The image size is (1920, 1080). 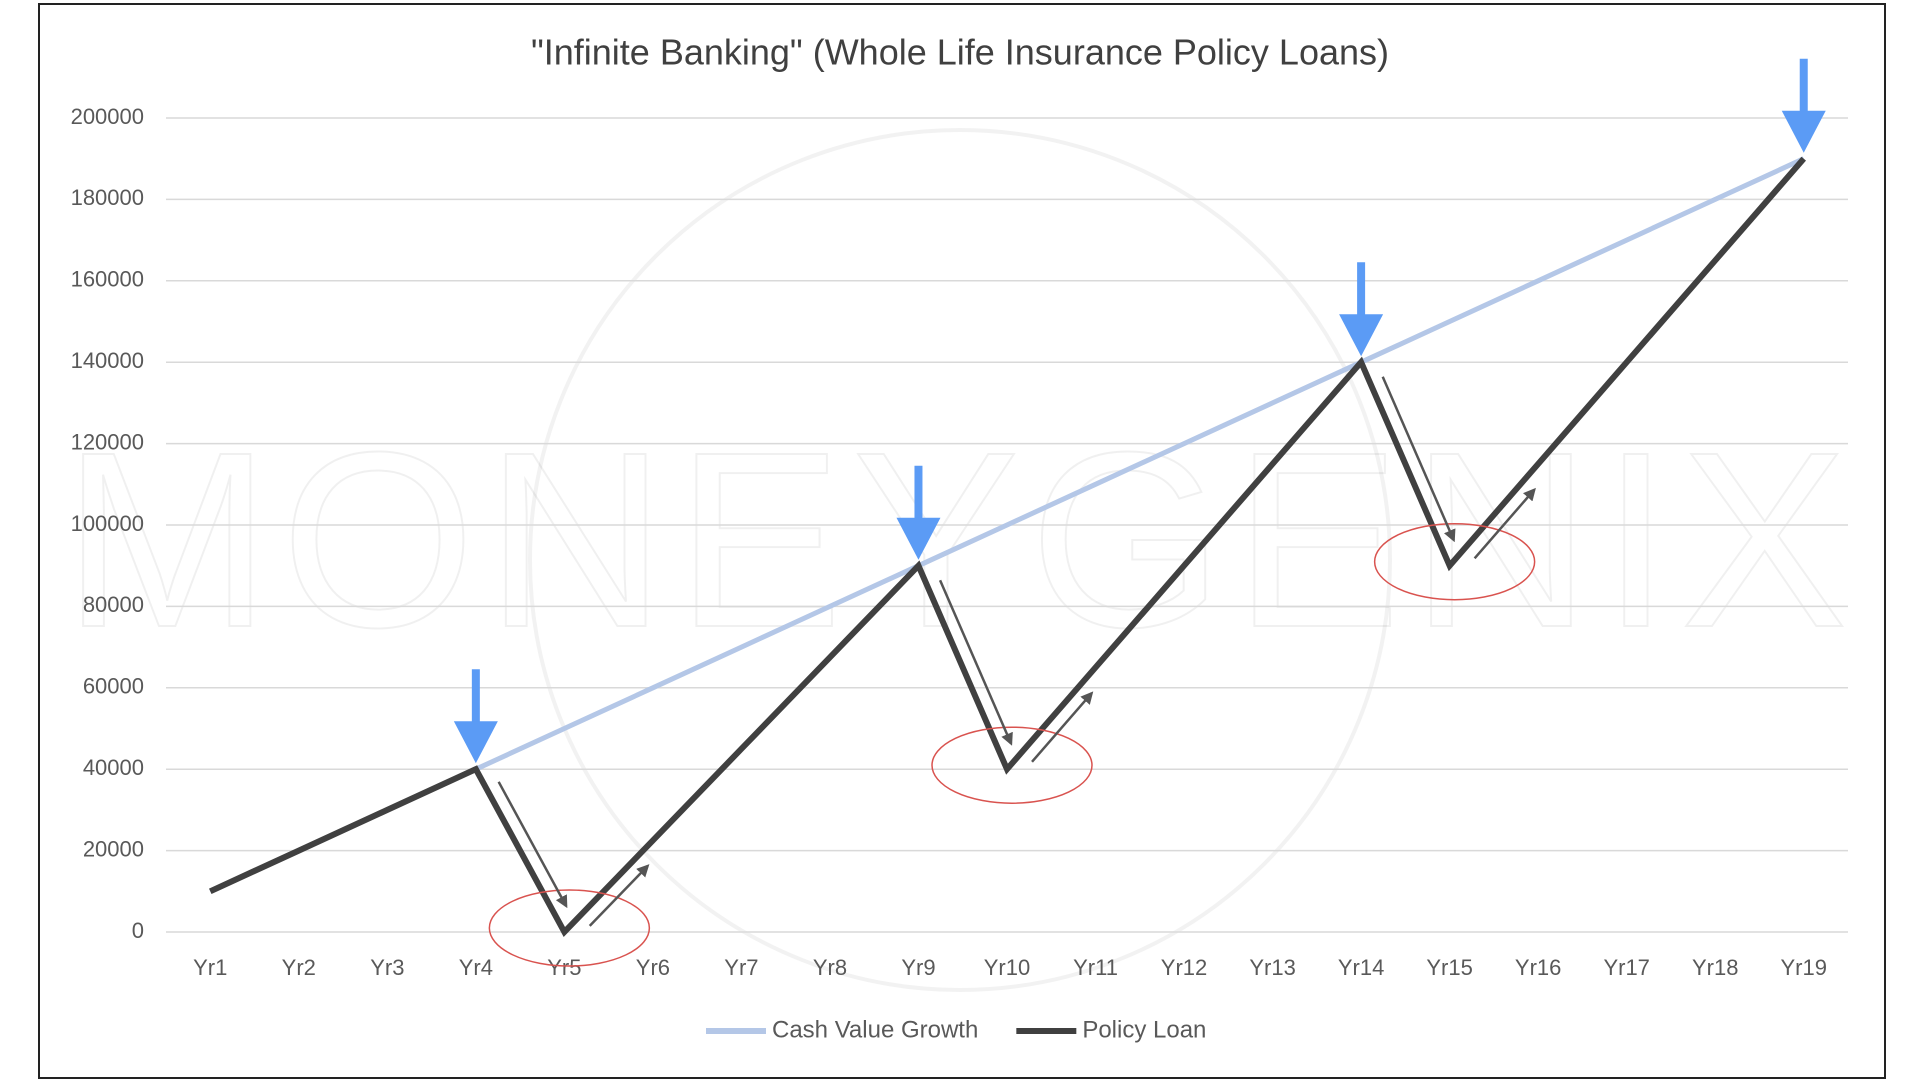 What do you see at coordinates (107, 279) in the screenshot?
I see `y-tick-label: 160000` at bounding box center [107, 279].